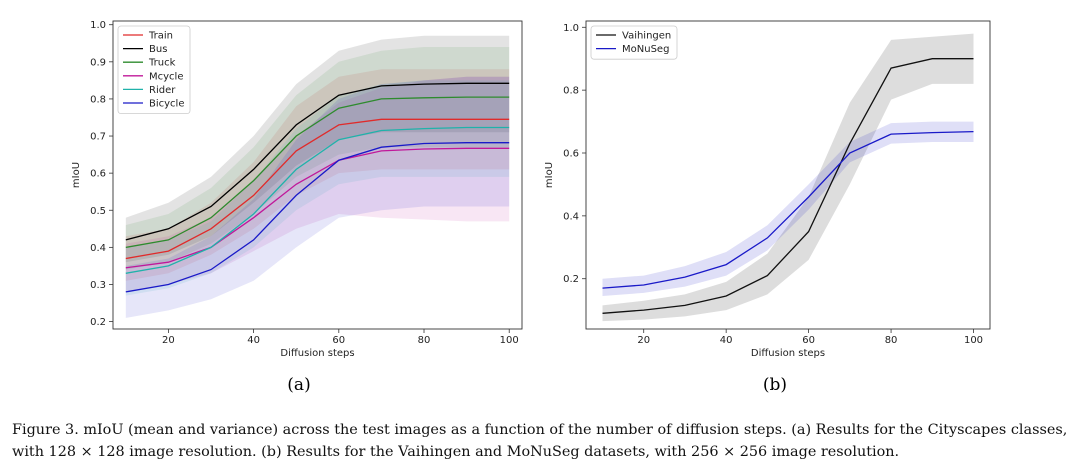 The image size is (1080, 470). I want to click on chart0-legend-label-truck: Truck, so click(162, 63).